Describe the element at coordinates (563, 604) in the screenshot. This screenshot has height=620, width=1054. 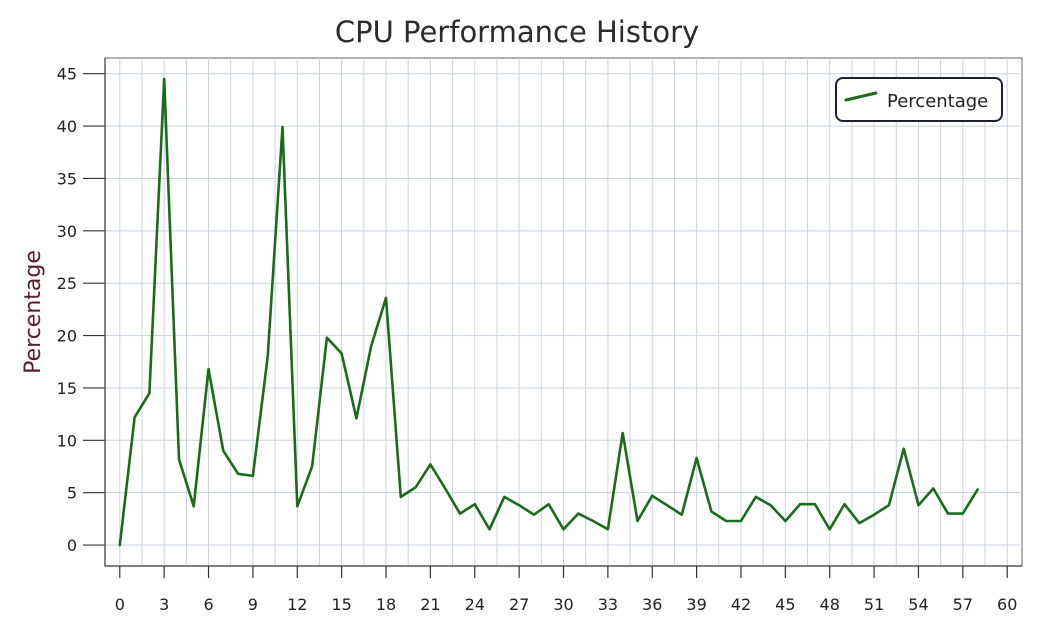
I see `x-tick-label: 30` at that location.